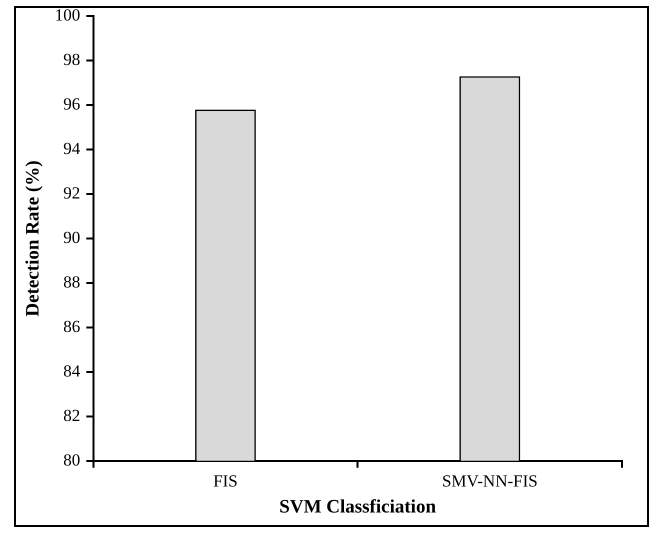  Describe the element at coordinates (71, 282) in the screenshot. I see `y-tick-label: 88` at that location.